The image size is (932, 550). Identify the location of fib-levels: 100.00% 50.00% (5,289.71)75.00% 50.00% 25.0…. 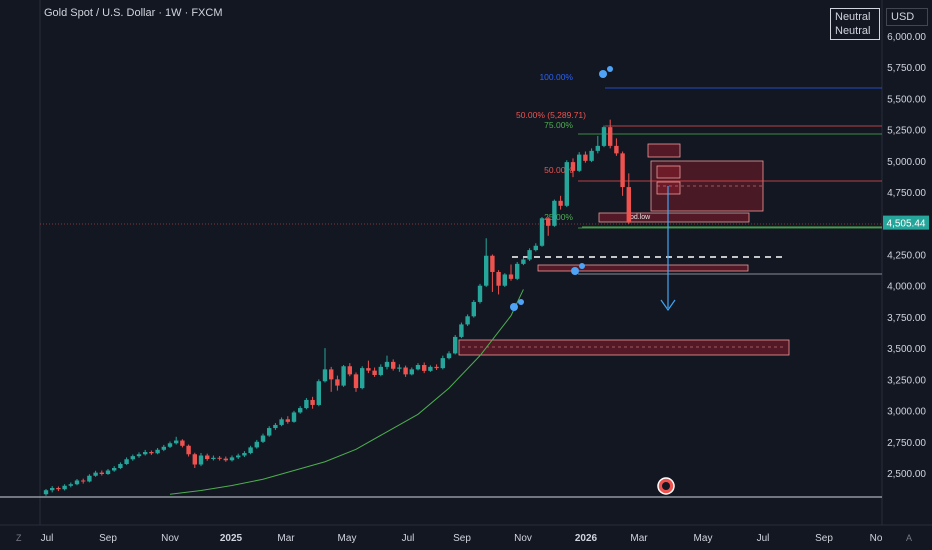
(699, 173).